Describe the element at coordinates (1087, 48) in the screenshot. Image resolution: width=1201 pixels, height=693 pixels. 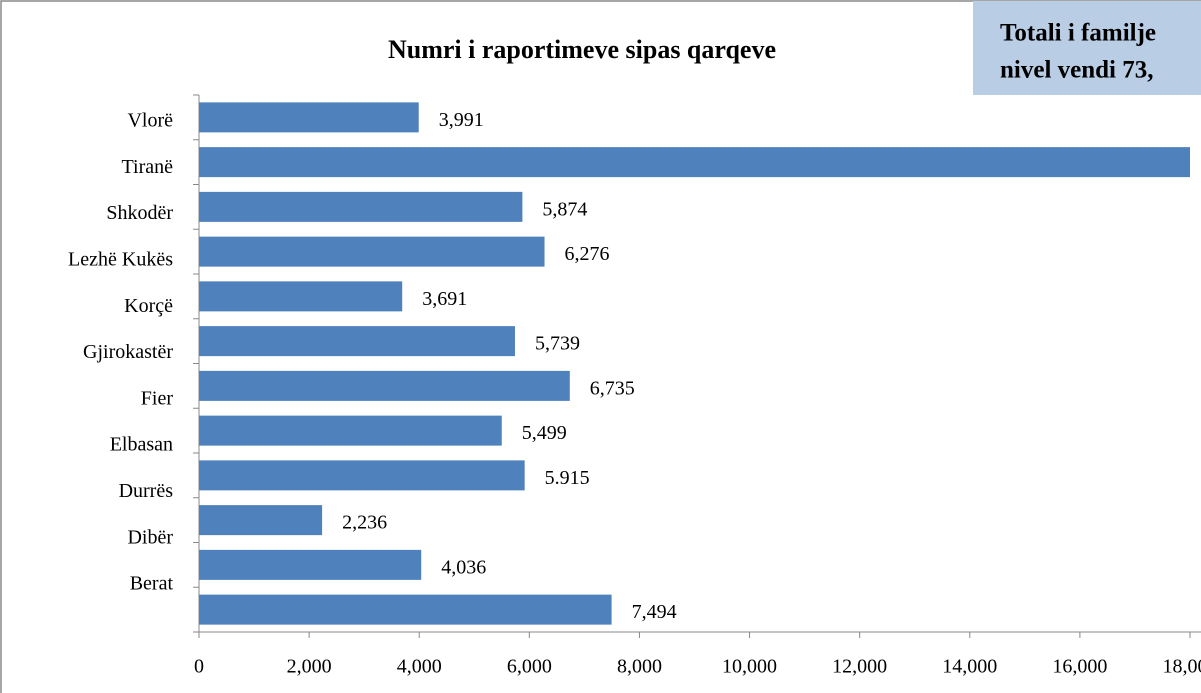
I see `annotation-box` at that location.